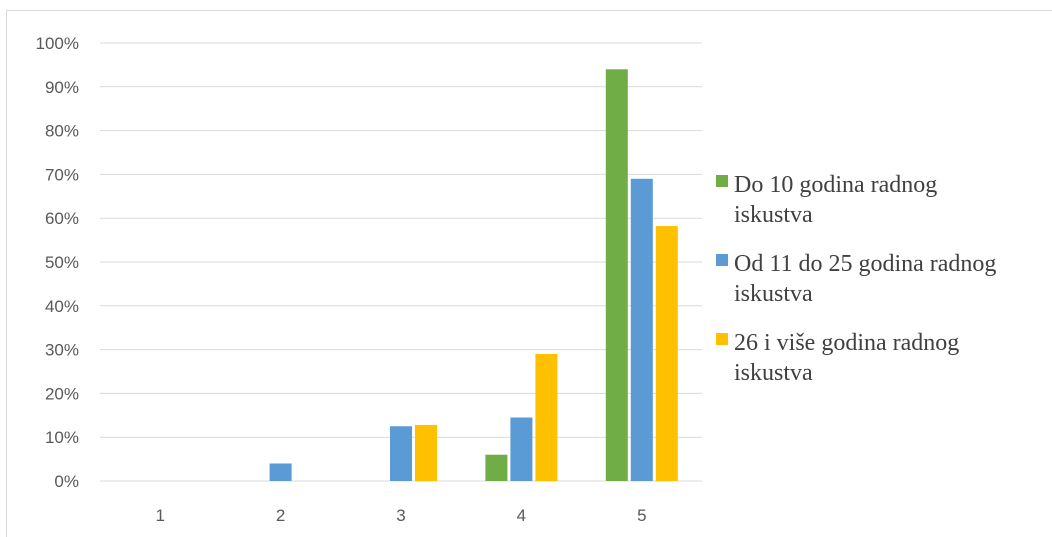  I want to click on x-axis-ticks: 1 2 3 4 5, so click(400, 515).